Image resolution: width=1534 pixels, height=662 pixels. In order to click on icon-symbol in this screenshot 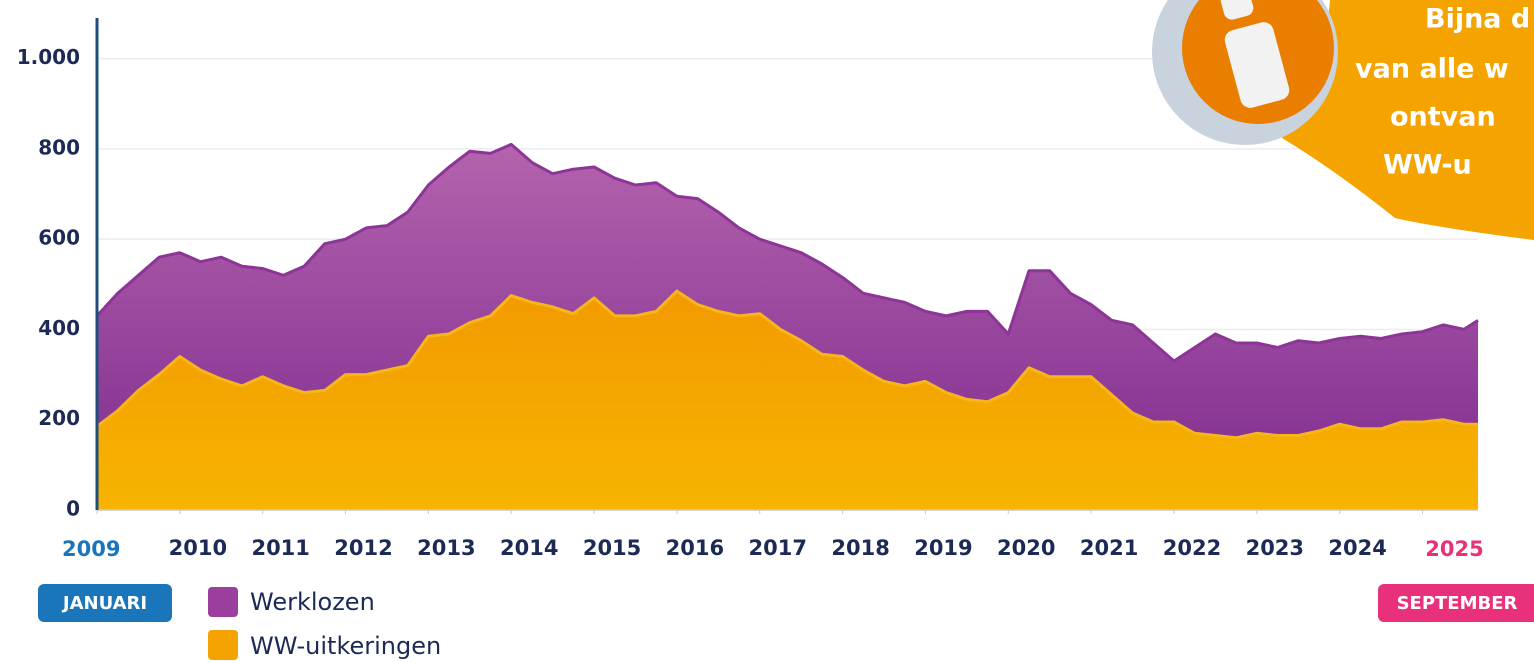, I will do `click(1257, 65)`.